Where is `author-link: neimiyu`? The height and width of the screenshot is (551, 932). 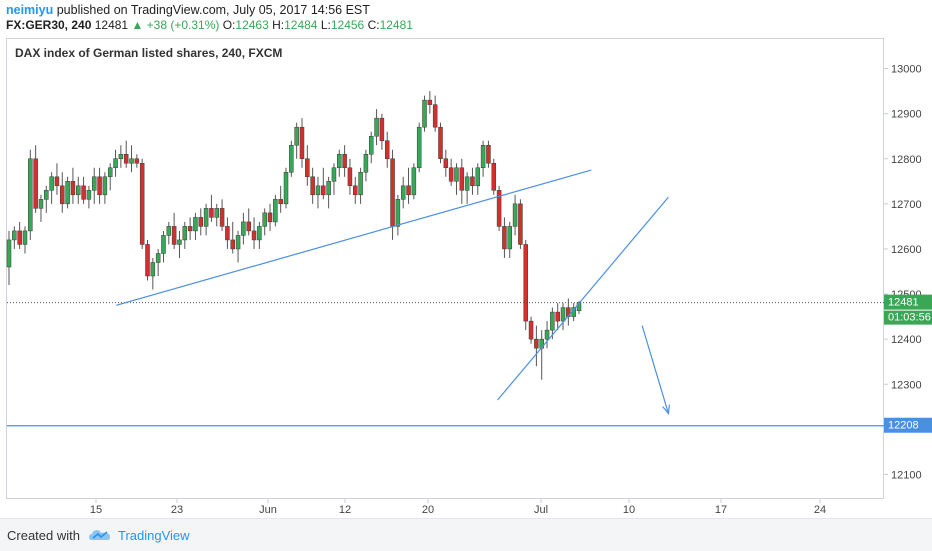 author-link: neimiyu is located at coordinates (30, 10).